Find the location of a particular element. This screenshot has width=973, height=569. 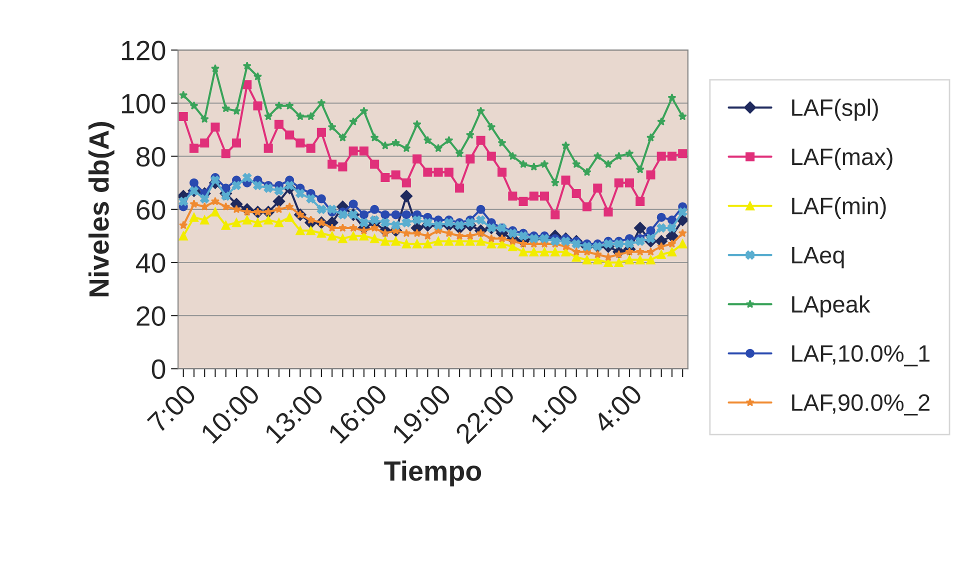

legend-label: LAF,10.0%_1 is located at coordinates (861, 355).